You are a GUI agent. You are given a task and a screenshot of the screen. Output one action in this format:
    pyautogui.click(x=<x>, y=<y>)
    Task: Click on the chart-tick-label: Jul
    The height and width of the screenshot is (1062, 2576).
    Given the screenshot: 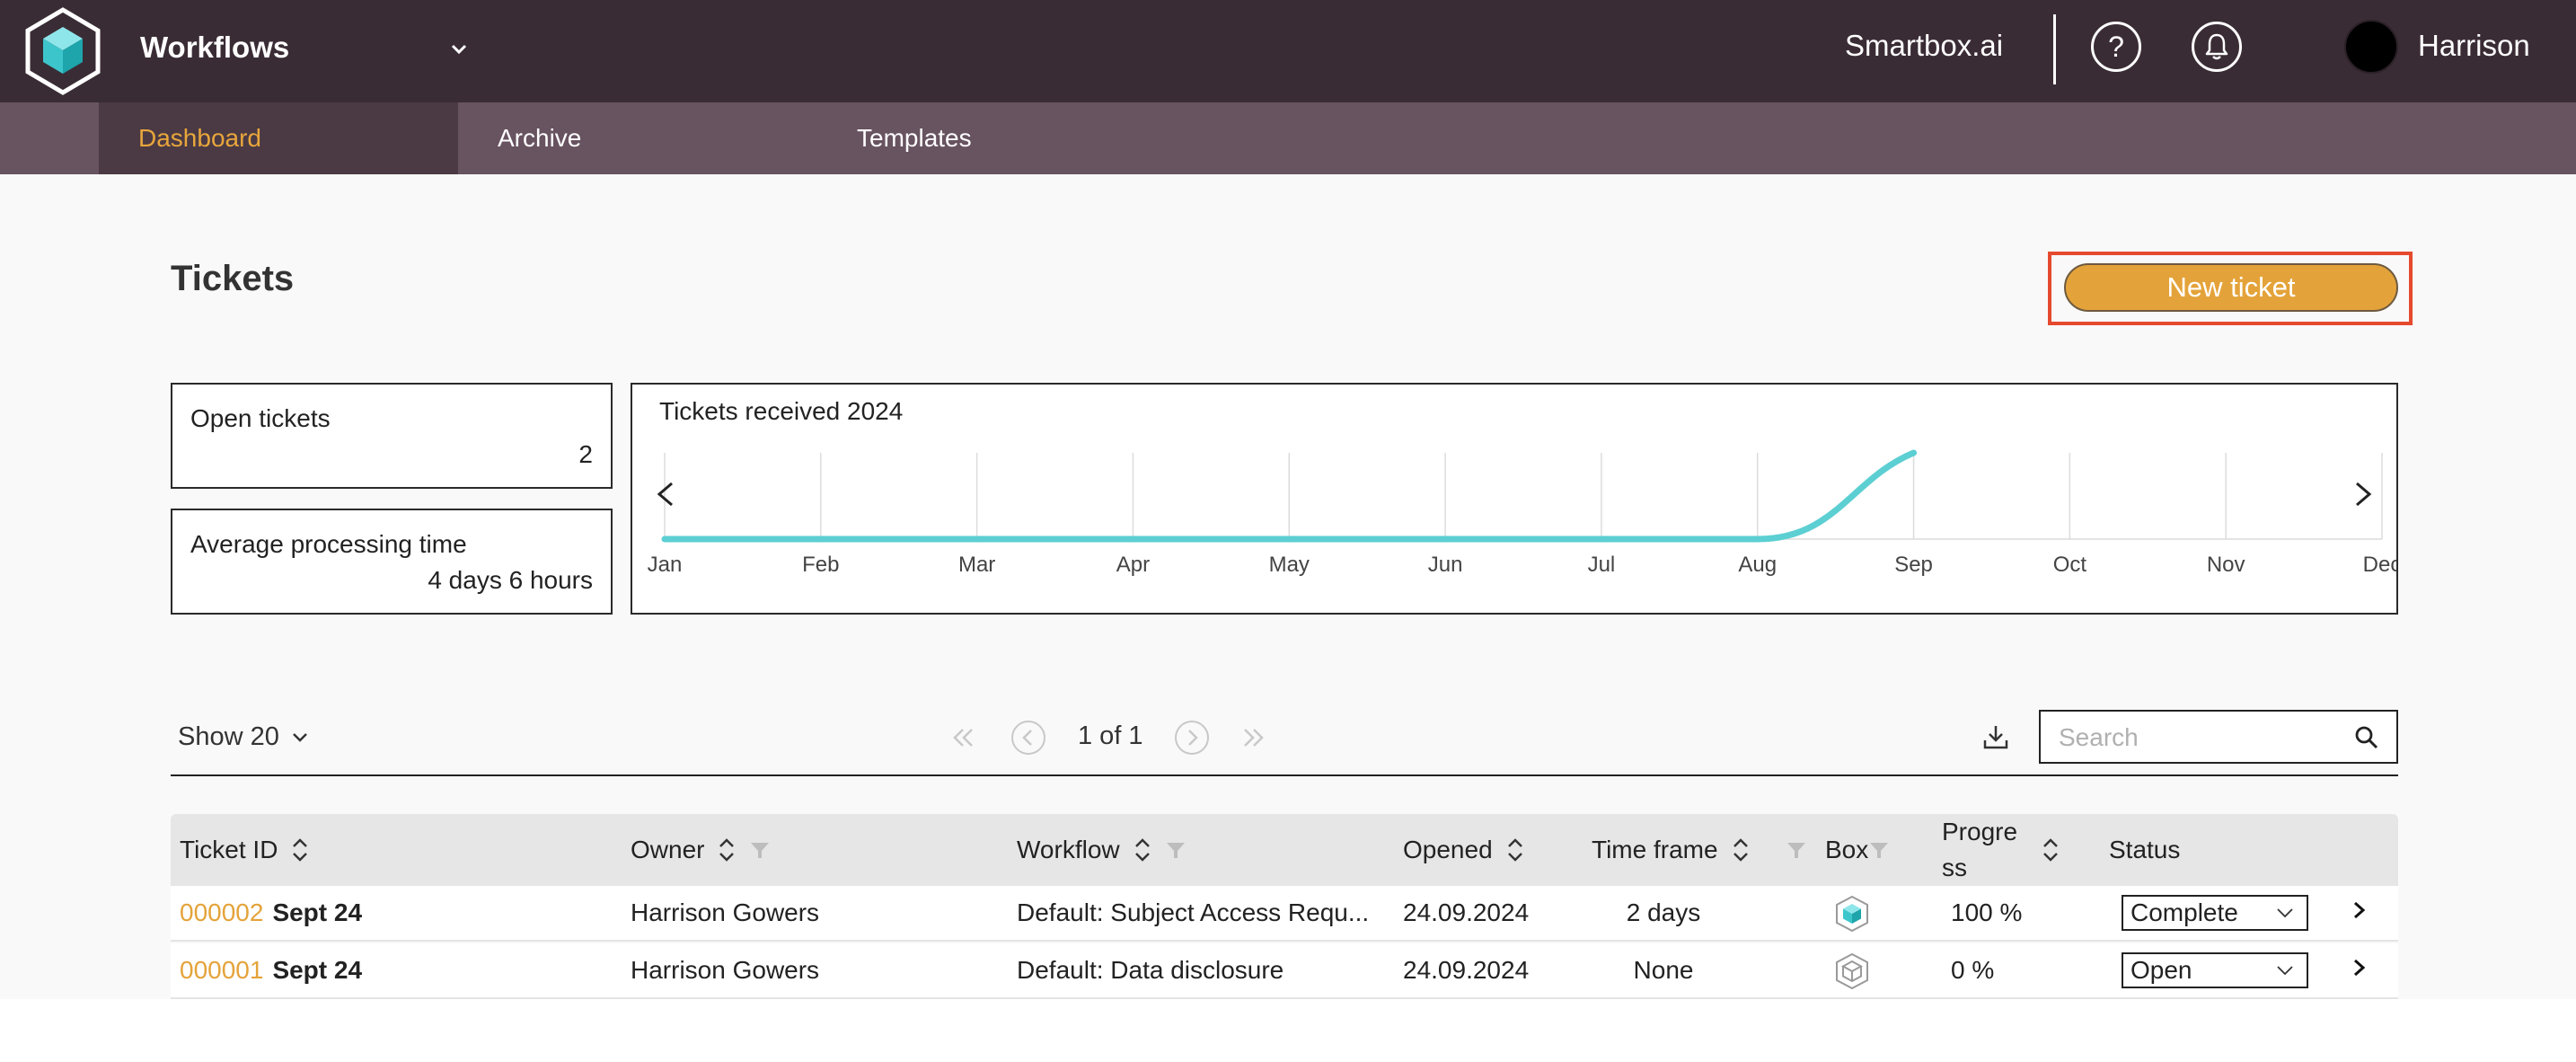 What is the action you would take?
    pyautogui.click(x=1602, y=565)
    